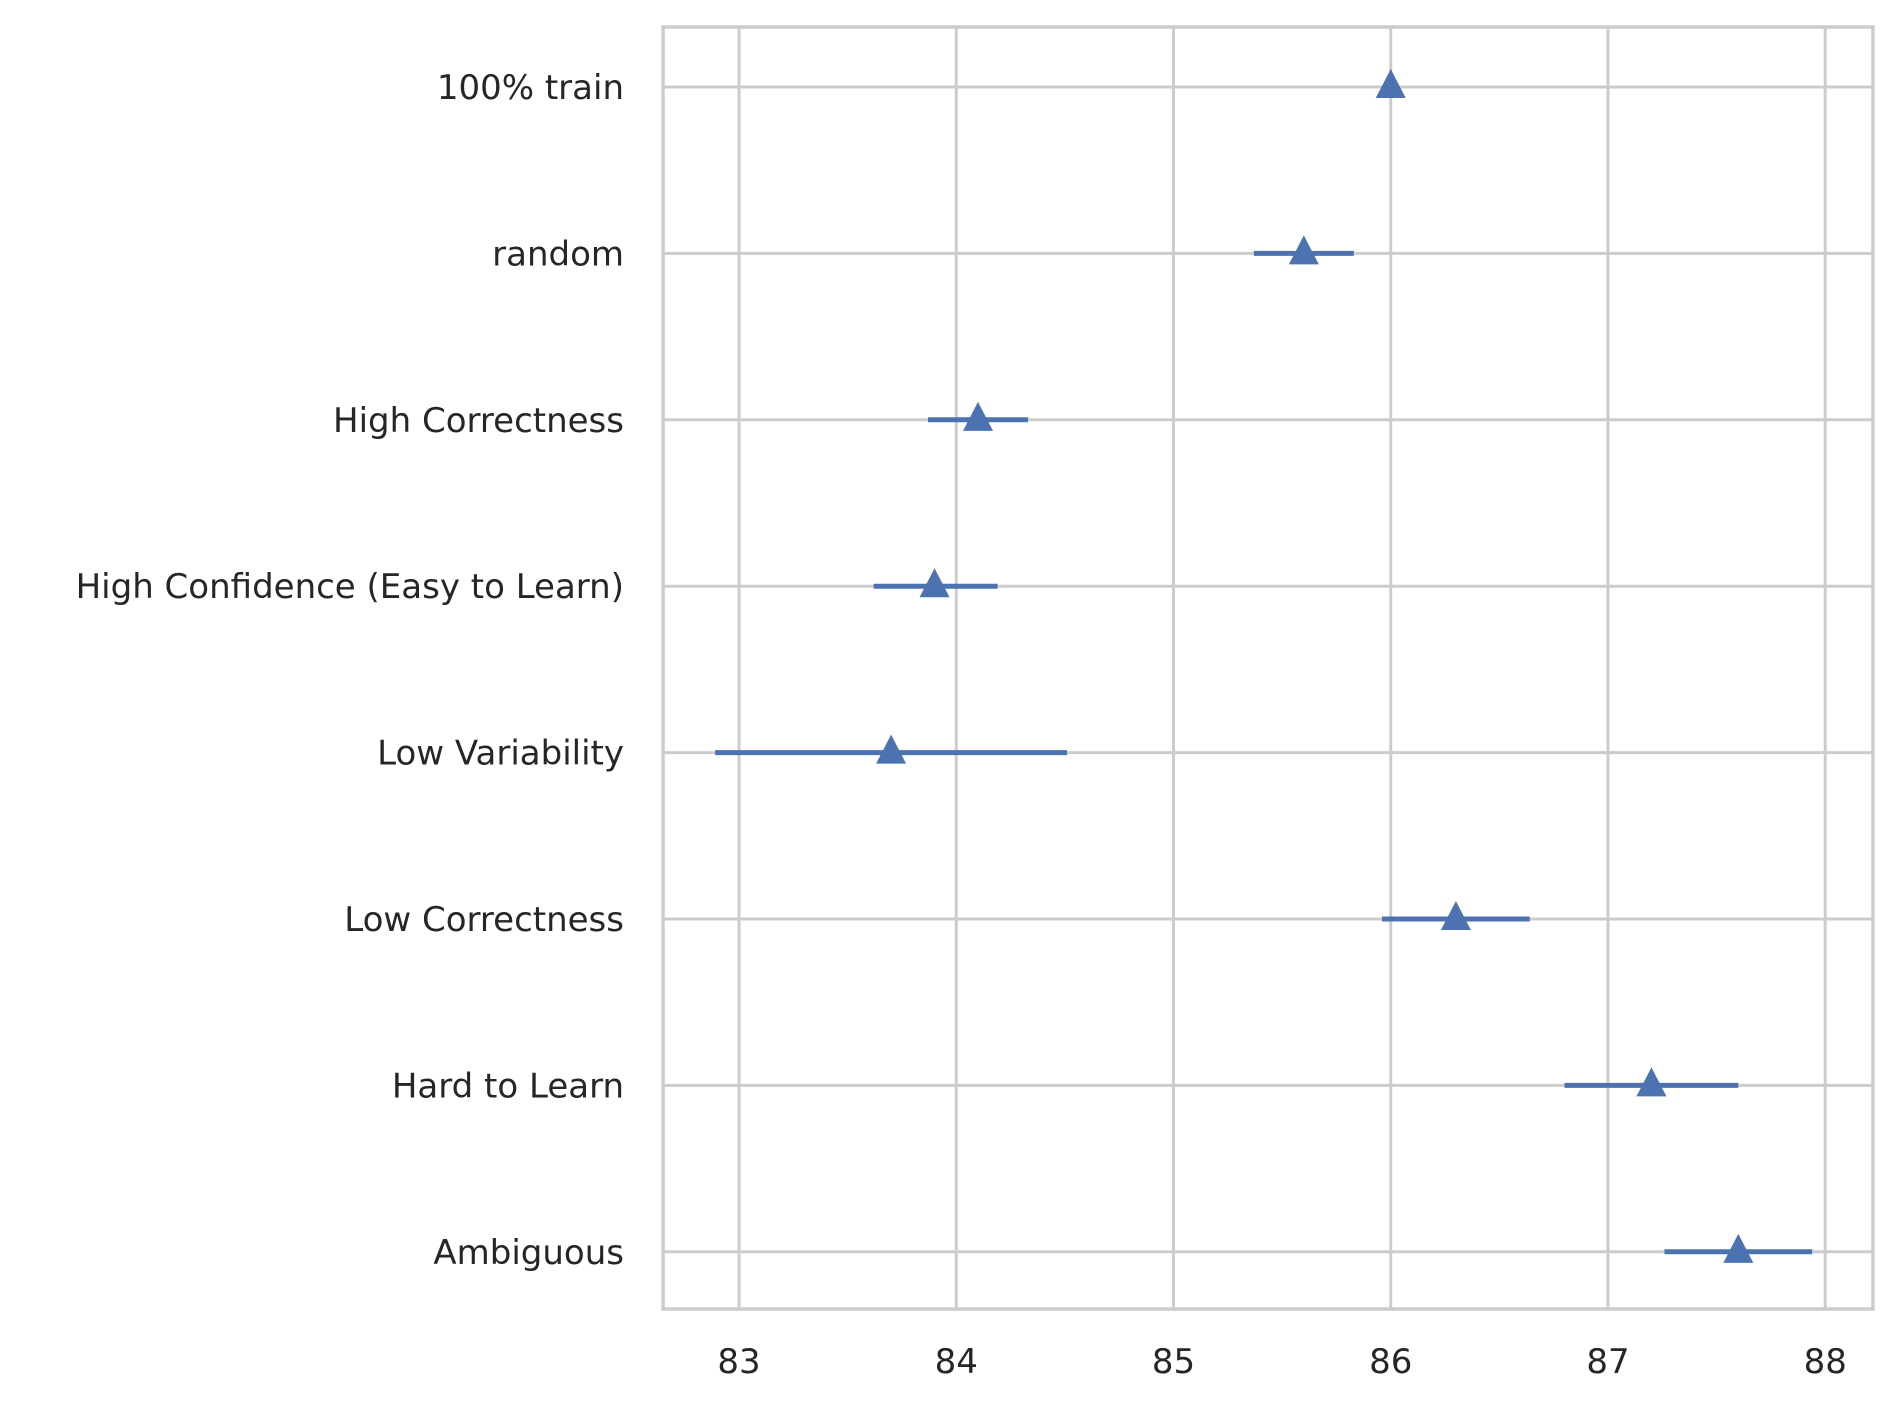 The width and height of the screenshot is (1891, 1415). What do you see at coordinates (1825, 1362) in the screenshot?
I see `x-tick-label: 88` at bounding box center [1825, 1362].